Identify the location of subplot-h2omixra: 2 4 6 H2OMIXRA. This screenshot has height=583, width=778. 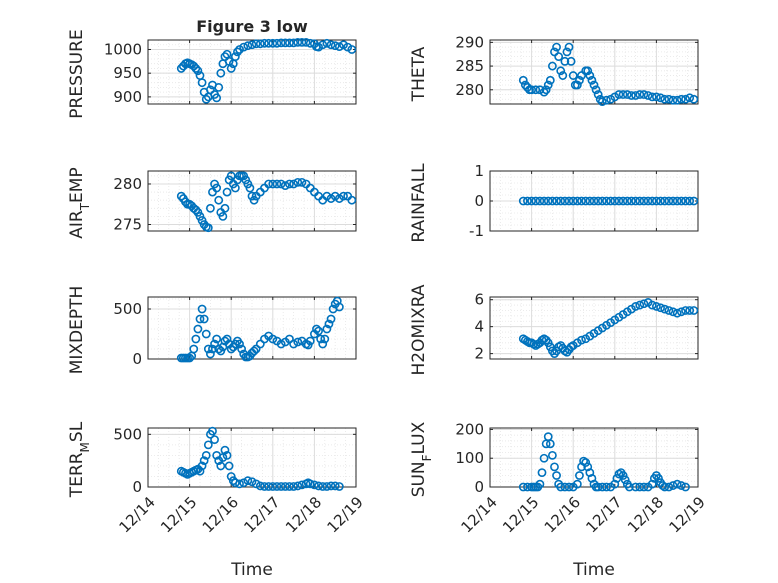
(554, 330).